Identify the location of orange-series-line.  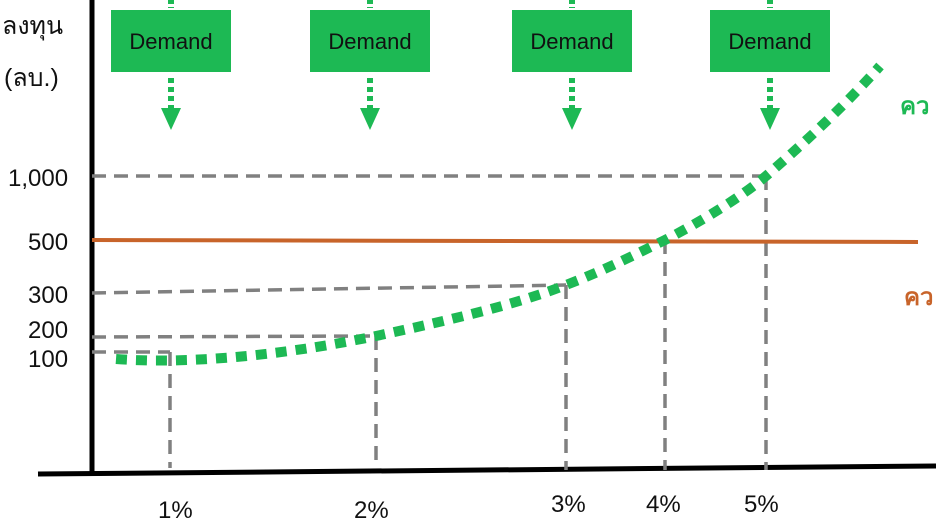
(505, 241).